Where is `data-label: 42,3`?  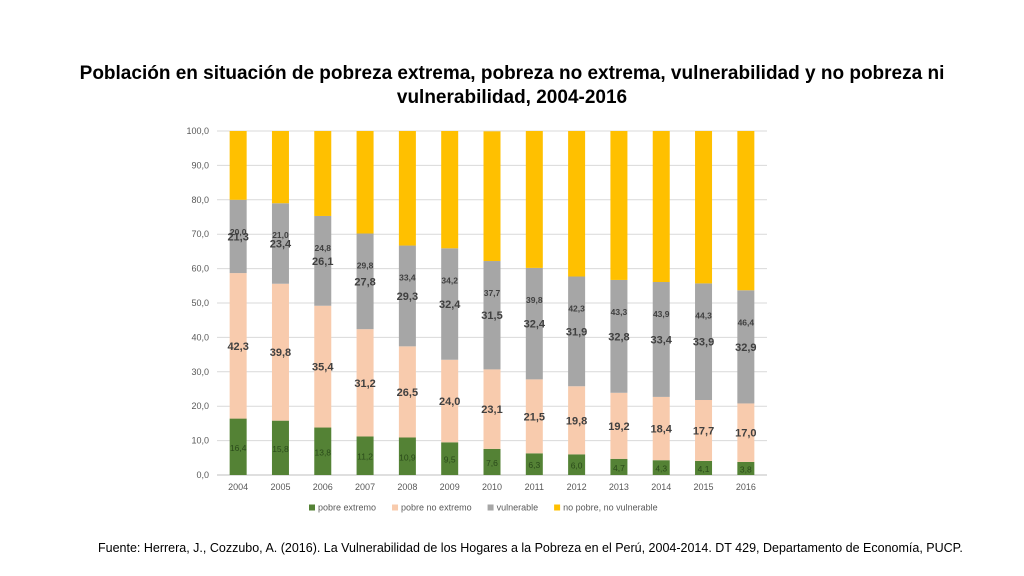 data-label: 42,3 is located at coordinates (576, 309).